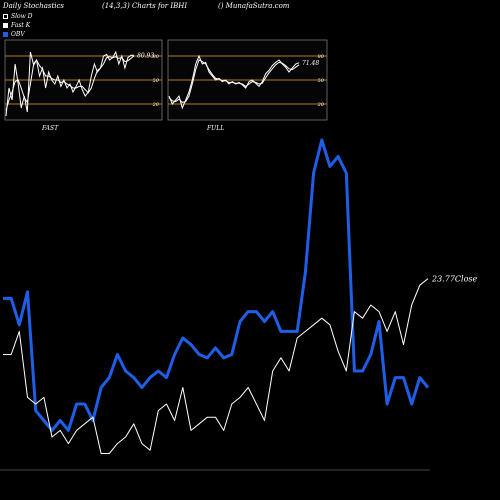 The image size is (500, 500). Describe the element at coordinates (145, 55) in the screenshot. I see `fast-stochastics-last-value: 80.93` at that location.